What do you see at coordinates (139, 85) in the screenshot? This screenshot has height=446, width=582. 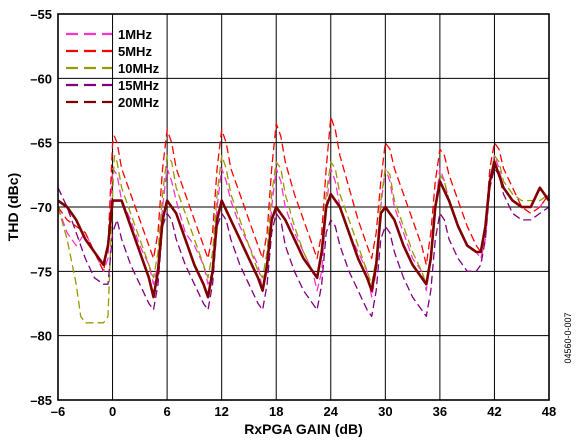 I see `legend-label: 15MHz` at bounding box center [139, 85].